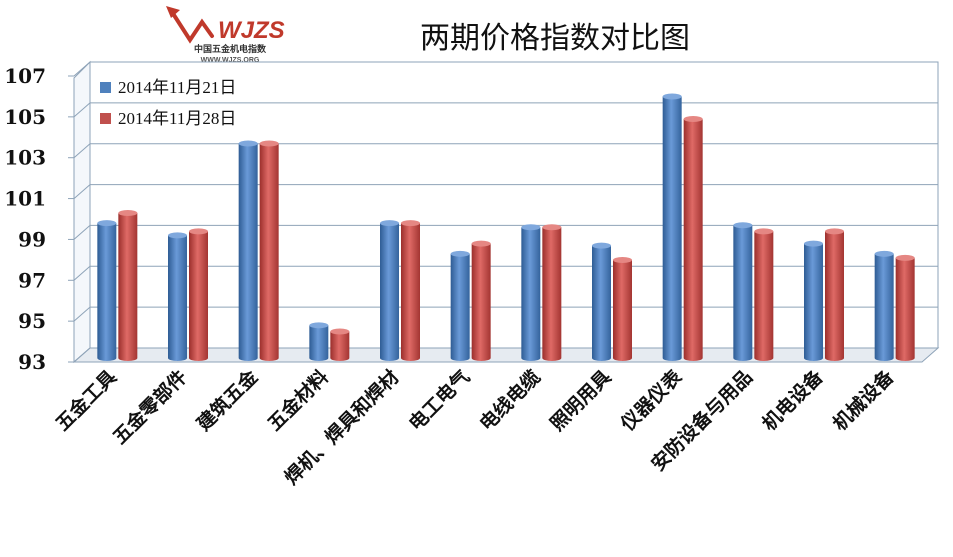 This screenshot has height=557, width=953. Describe the element at coordinates (177, 87) in the screenshot. I see `legend-label-series-1: 2014年11月21日` at that location.